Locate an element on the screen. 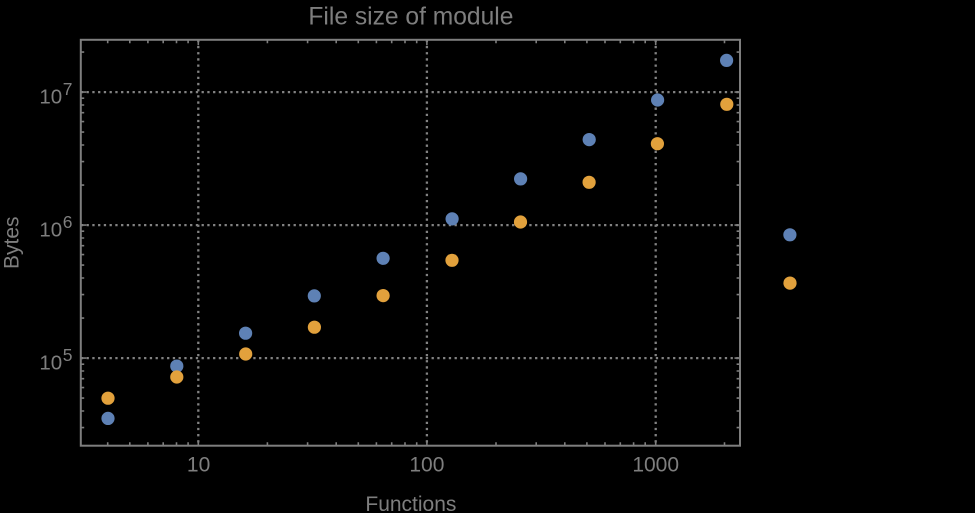  svg-text: 1000 is located at coordinates (655, 465).